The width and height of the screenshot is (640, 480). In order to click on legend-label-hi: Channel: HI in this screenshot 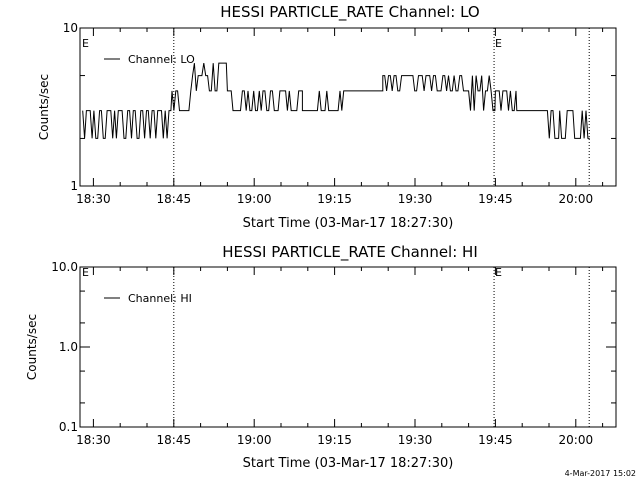, I will do `click(160, 298)`.